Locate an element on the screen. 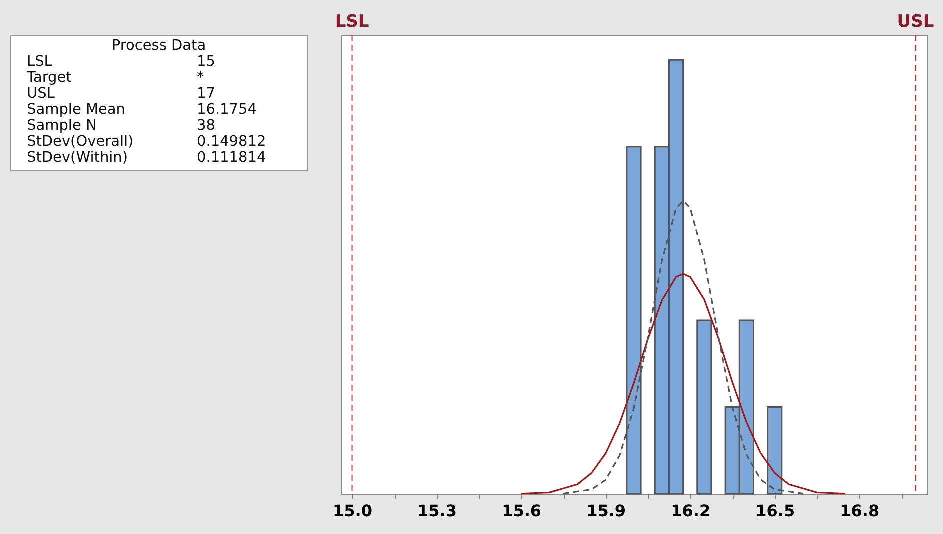 This screenshot has width=943, height=534. x-tick-label: 15.0 is located at coordinates (353, 511).